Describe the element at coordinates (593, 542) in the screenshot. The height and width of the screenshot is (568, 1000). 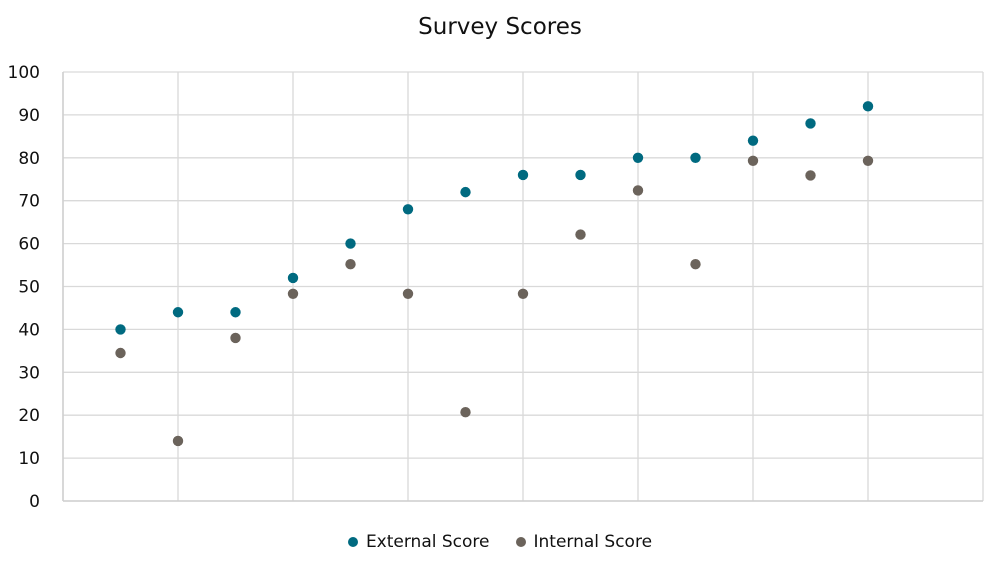
I see `legend-label: Internal Score` at that location.